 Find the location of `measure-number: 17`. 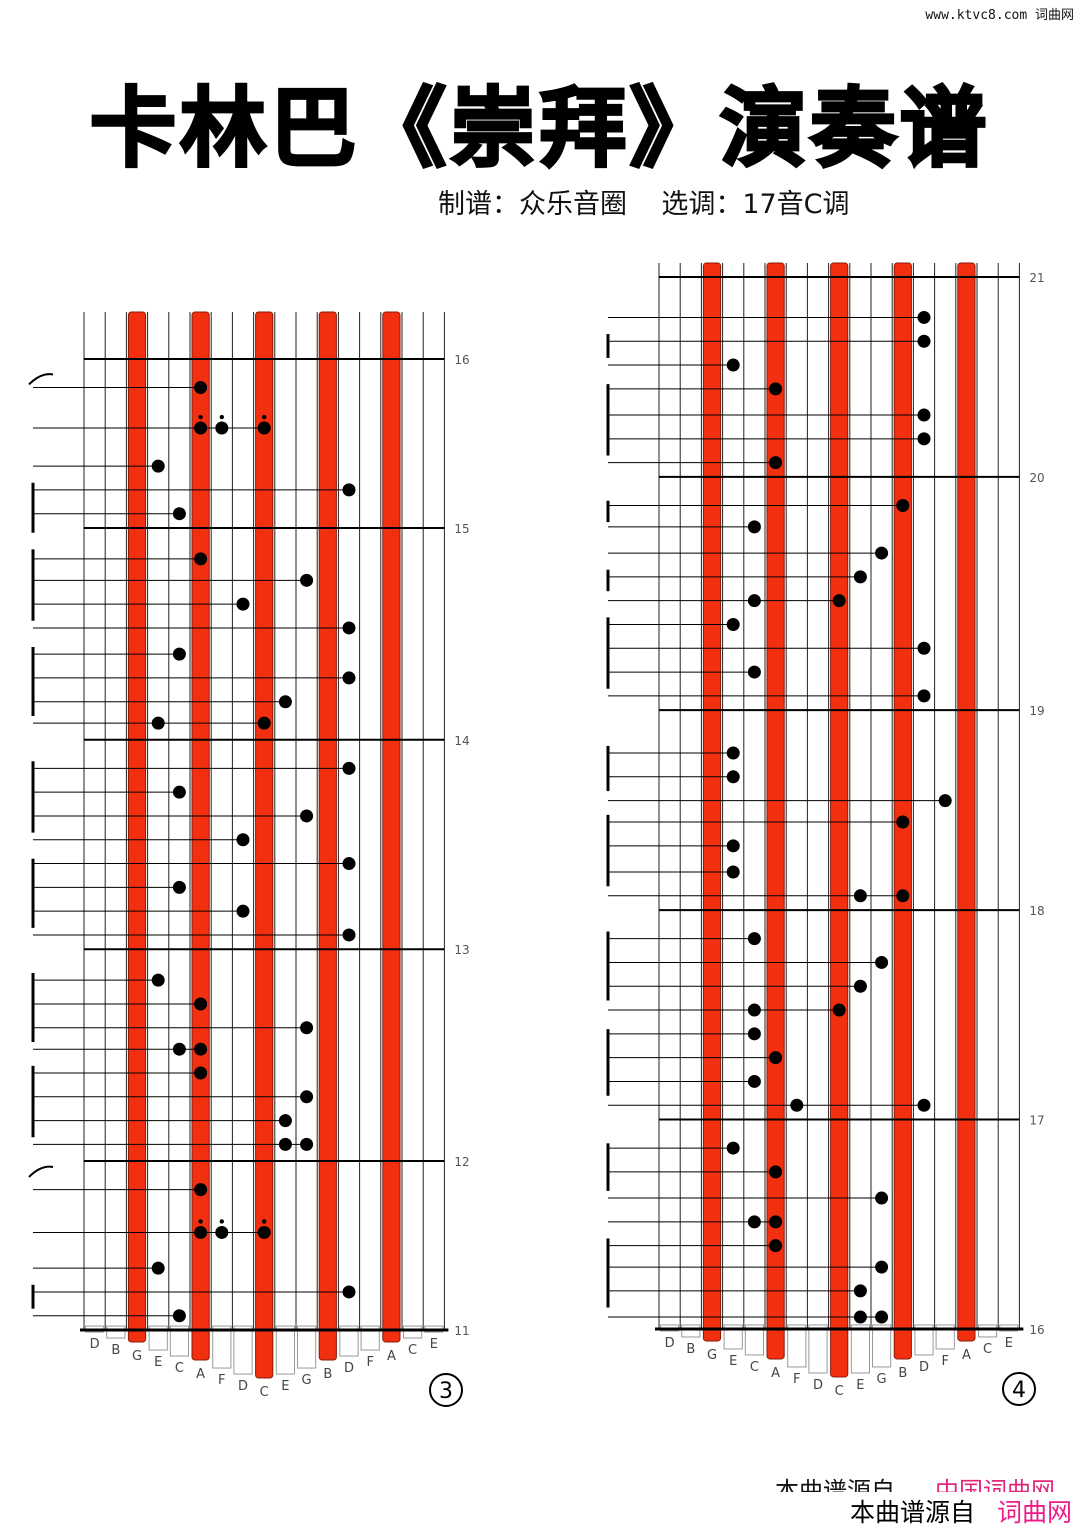

measure-number: 17 is located at coordinates (1036, 1121).